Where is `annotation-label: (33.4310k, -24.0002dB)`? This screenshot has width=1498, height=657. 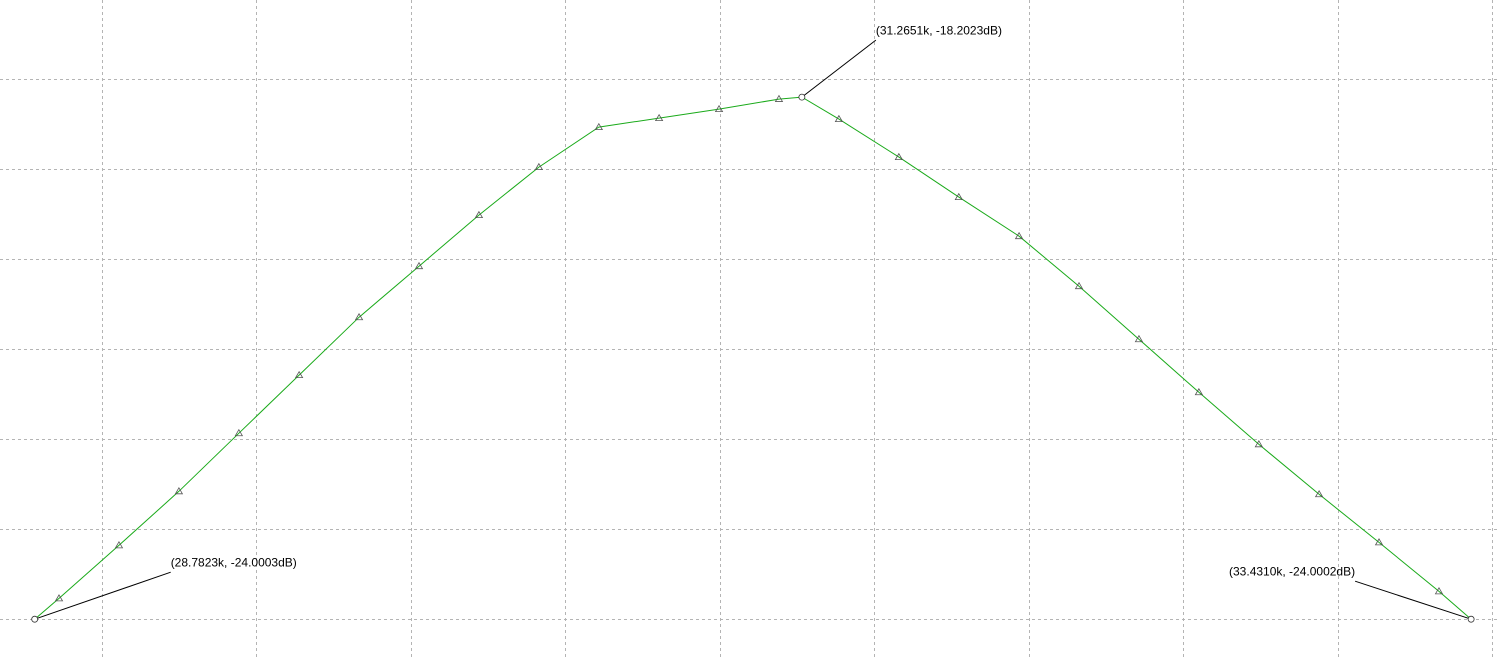 annotation-label: (33.4310k, -24.0002dB) is located at coordinates (1292, 571).